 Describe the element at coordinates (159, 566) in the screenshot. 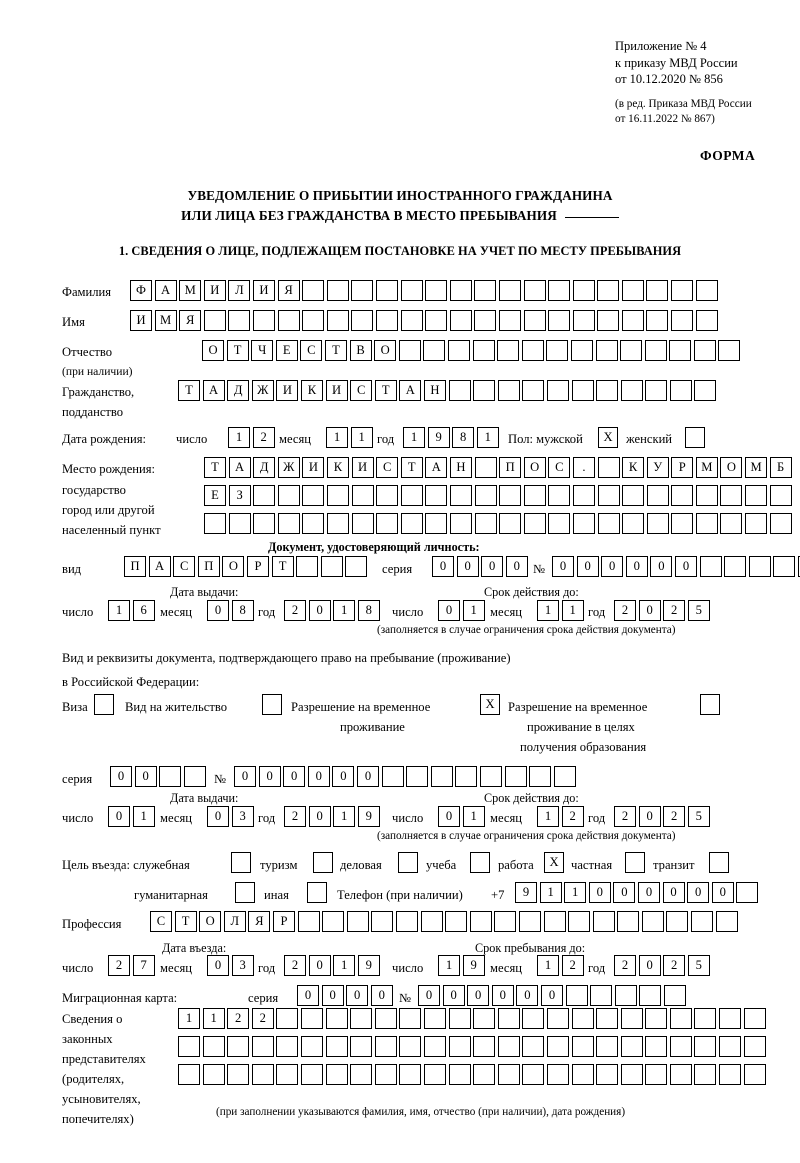

I see `form-cell: А` at that location.